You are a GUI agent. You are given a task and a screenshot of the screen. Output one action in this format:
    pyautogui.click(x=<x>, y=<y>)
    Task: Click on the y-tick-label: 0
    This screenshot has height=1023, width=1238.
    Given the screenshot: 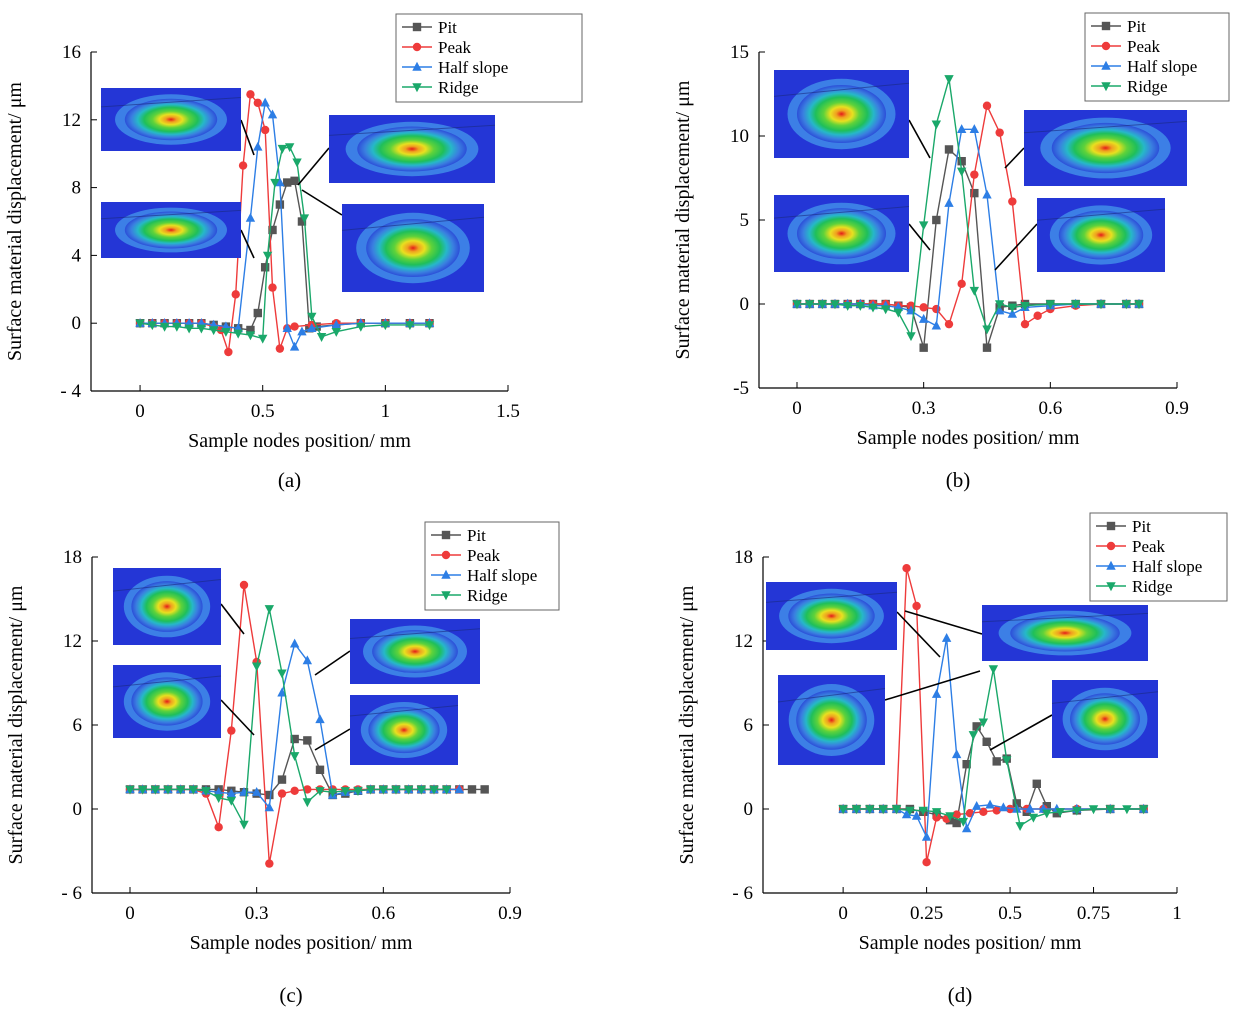 What is the action you would take?
    pyautogui.click(x=749, y=809)
    